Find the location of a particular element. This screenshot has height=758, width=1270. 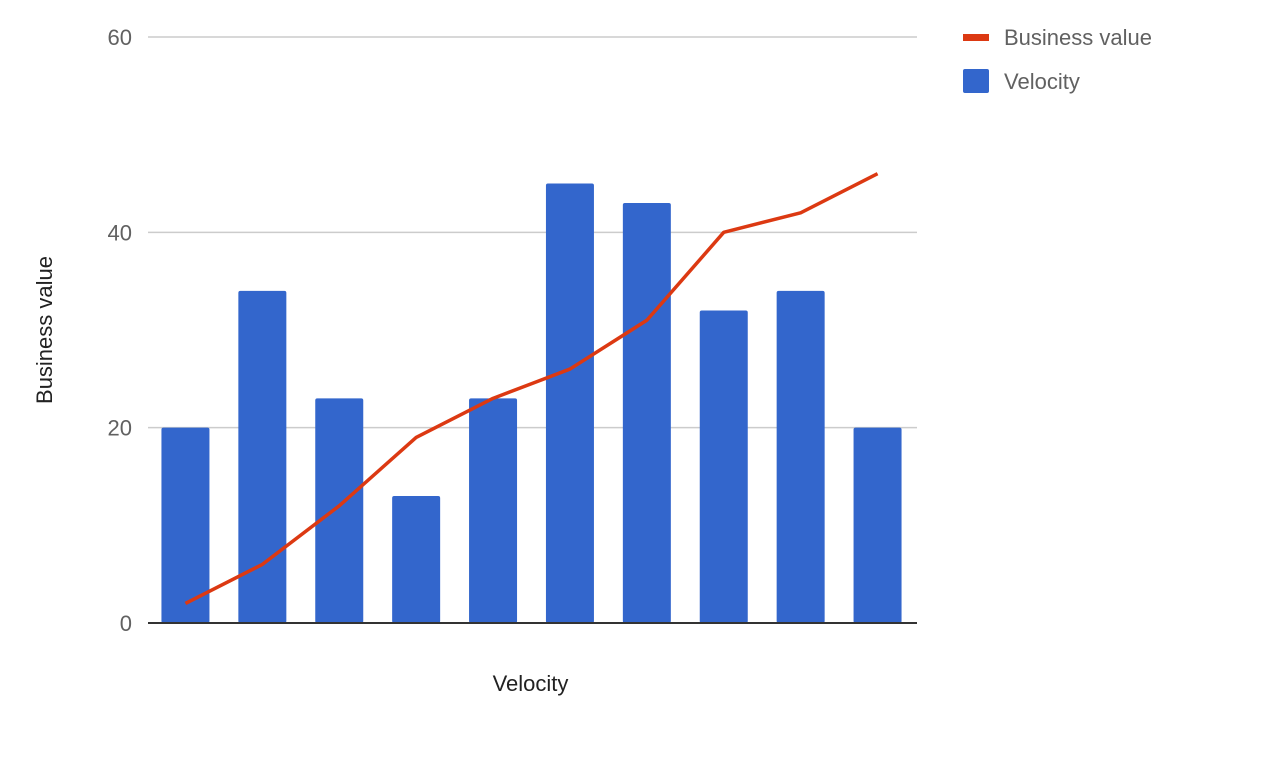

y-tick-label-0: 0 is located at coordinates (126, 623).